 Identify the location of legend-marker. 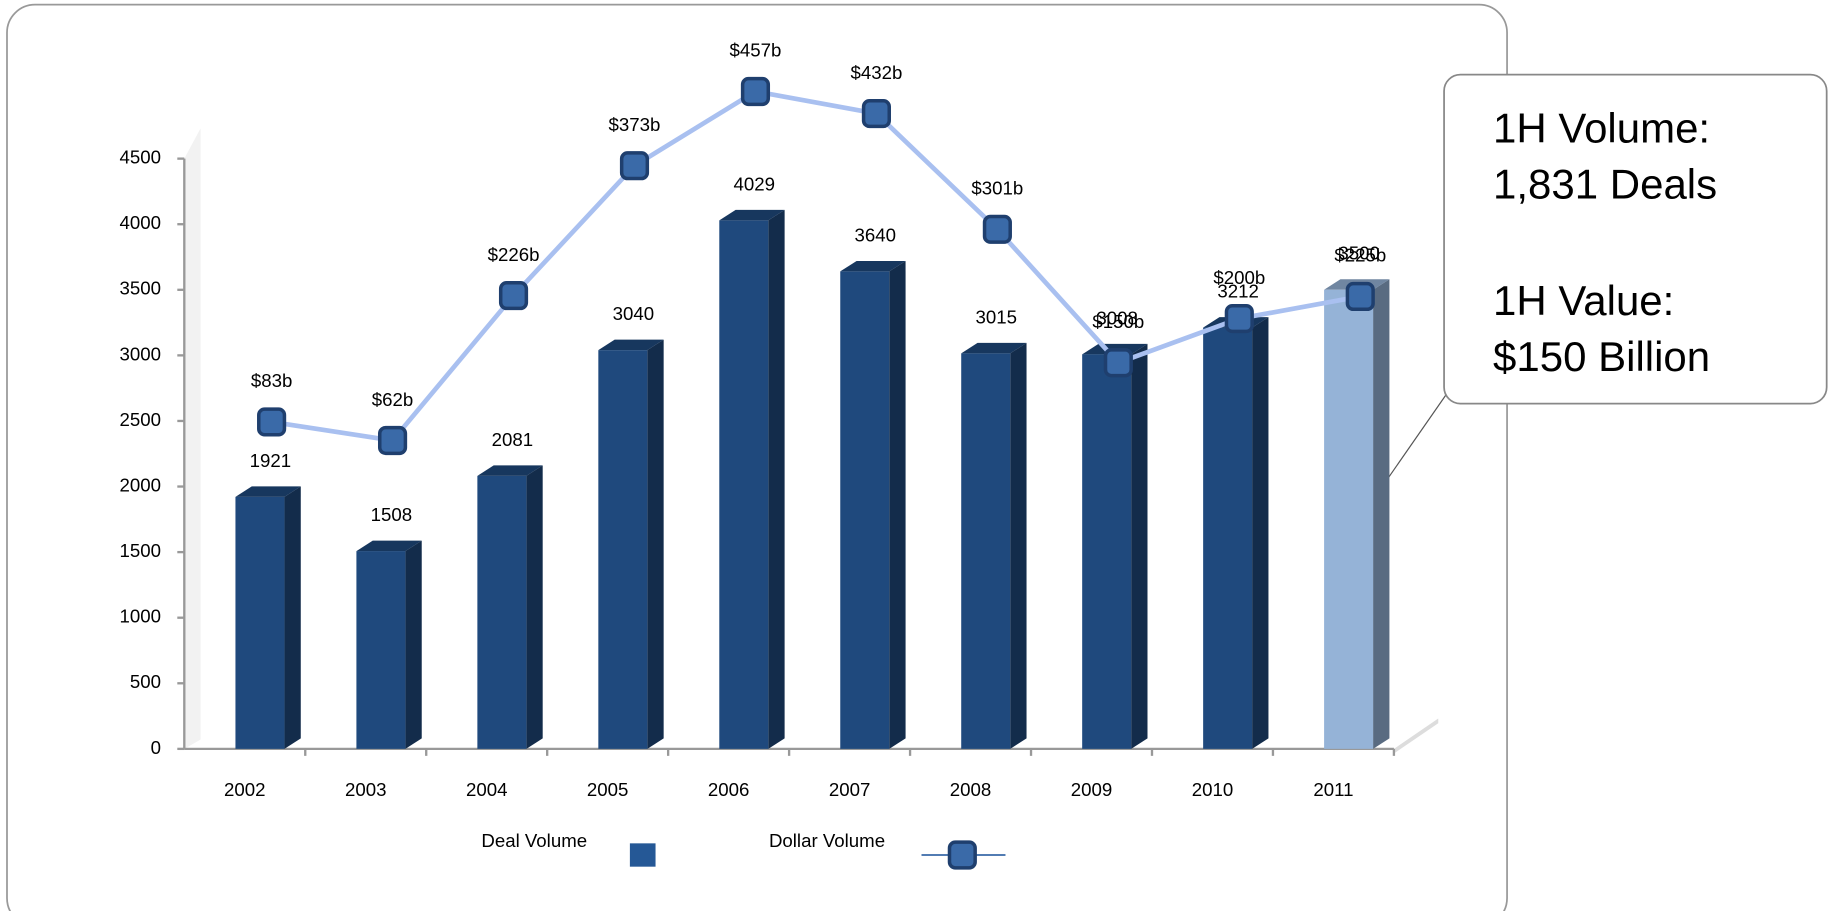
(962, 855).